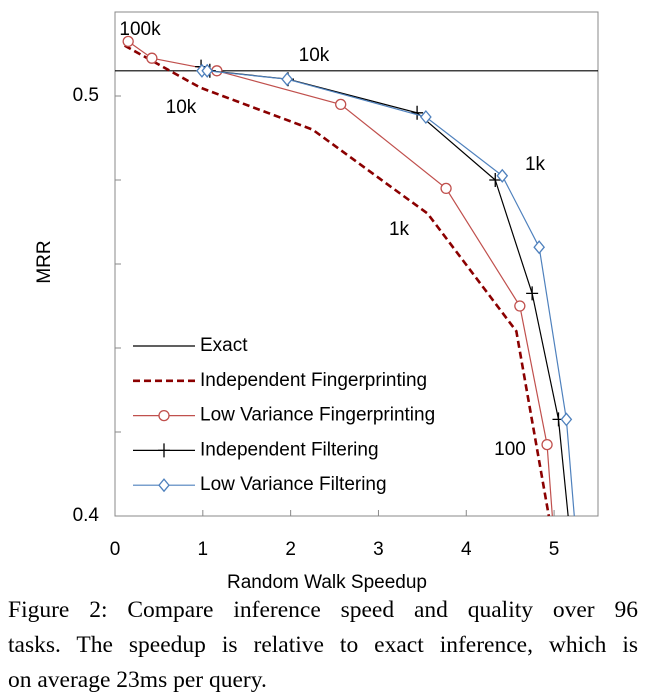  Describe the element at coordinates (86, 515) in the screenshot. I see `y-tick-label: 0.4` at that location.